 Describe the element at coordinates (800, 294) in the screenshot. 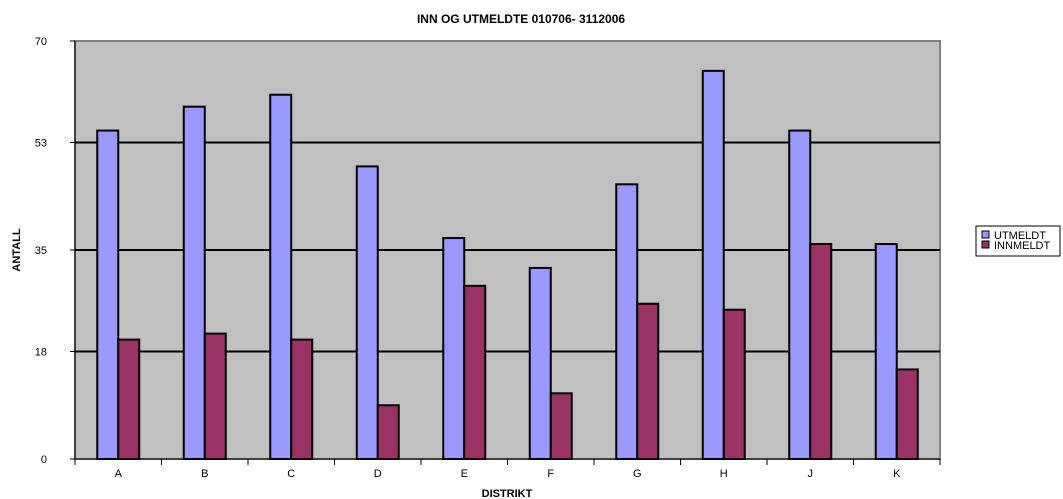

I see `bar-utmeldt-j` at that location.